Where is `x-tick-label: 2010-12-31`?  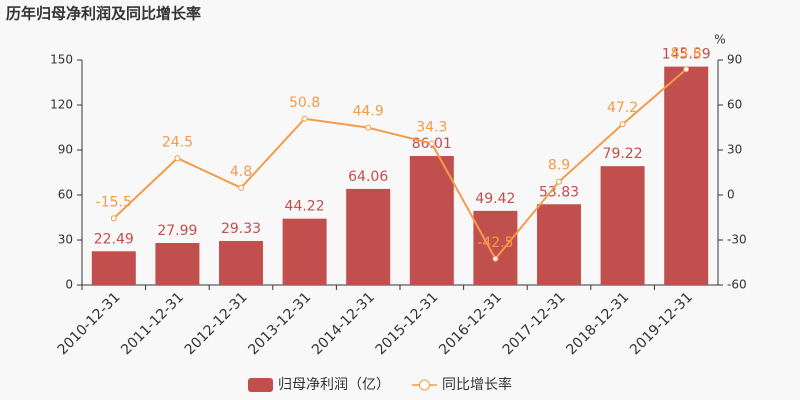
x-tick-label: 2010-12-31 is located at coordinates (89, 323).